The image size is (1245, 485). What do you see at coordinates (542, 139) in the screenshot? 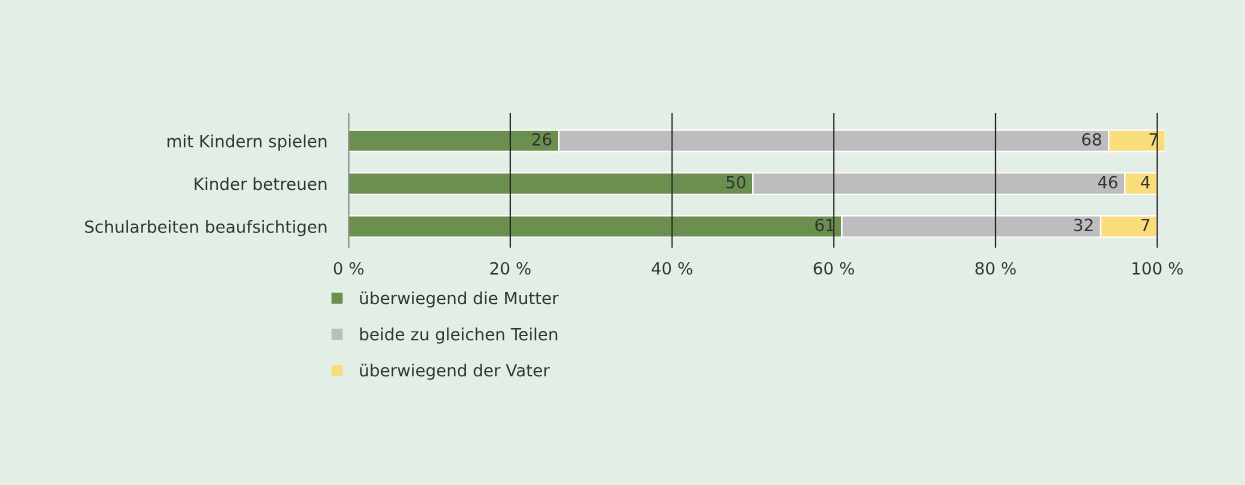
I see `data-label: 26` at bounding box center [542, 139].